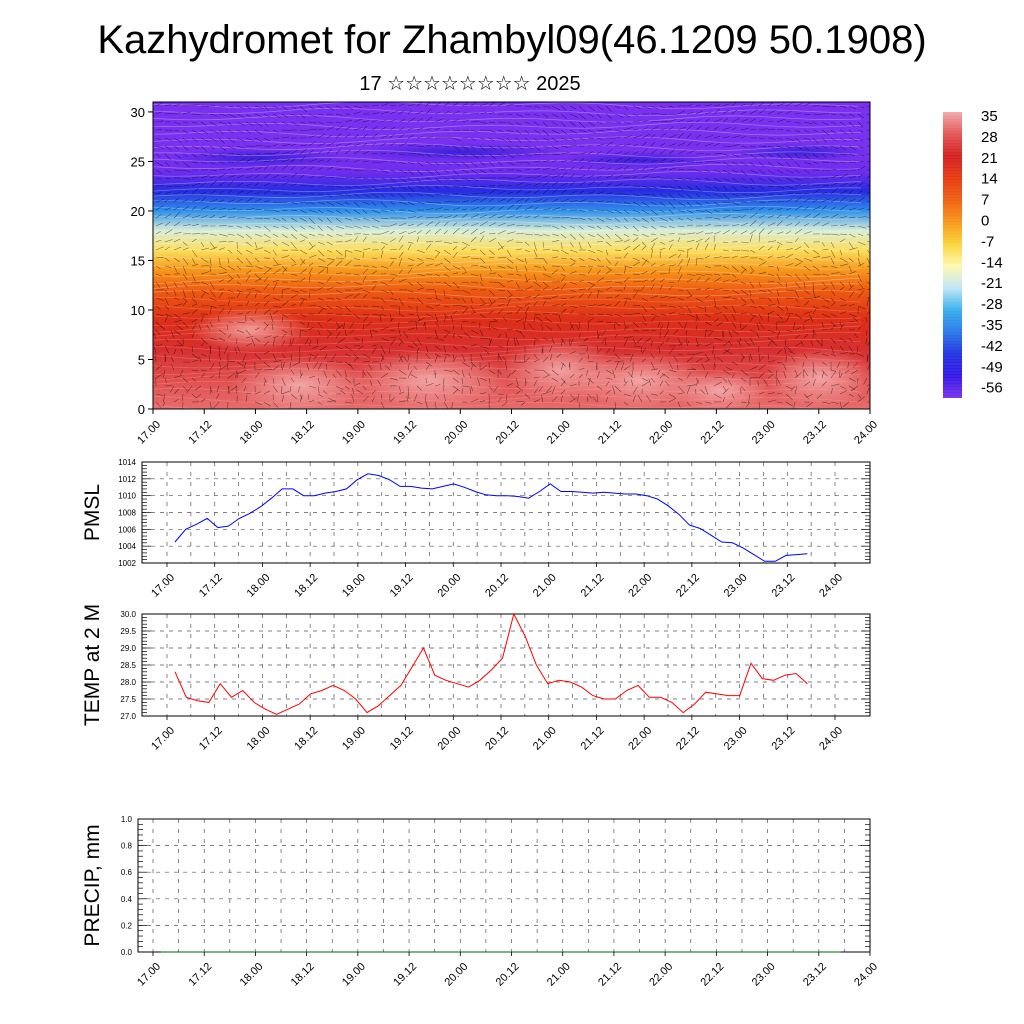 This screenshot has height=1024, width=1024. I want to click on colorbar-tick-label: -35, so click(992, 325).